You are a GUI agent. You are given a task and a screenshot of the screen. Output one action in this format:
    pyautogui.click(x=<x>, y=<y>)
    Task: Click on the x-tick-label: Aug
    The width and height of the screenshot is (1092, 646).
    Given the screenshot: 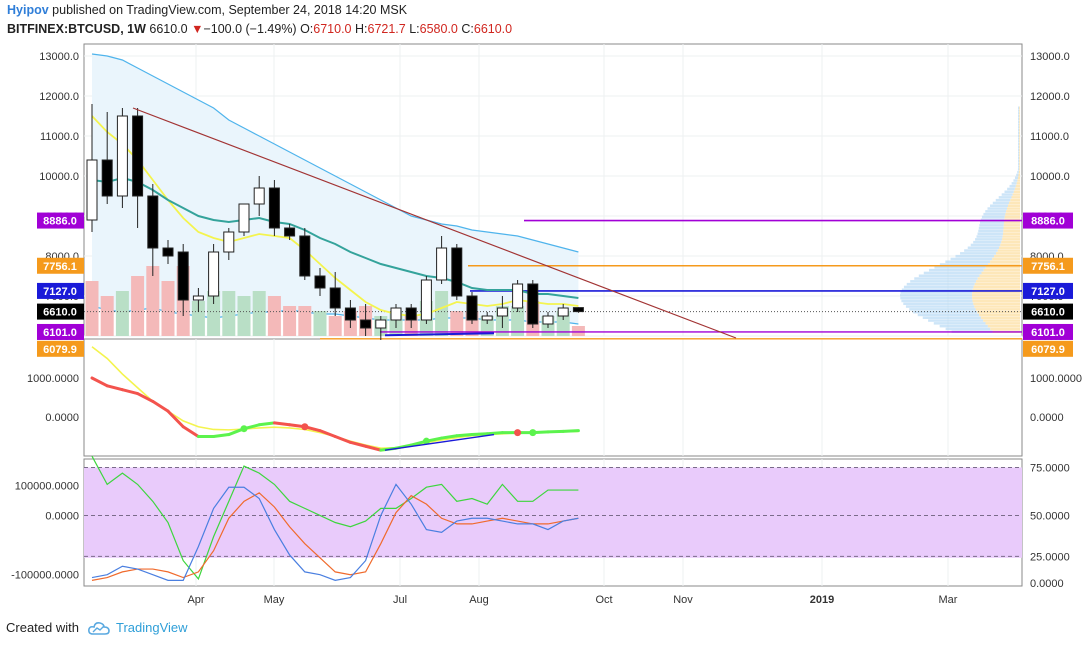 What is the action you would take?
    pyautogui.click(x=479, y=600)
    